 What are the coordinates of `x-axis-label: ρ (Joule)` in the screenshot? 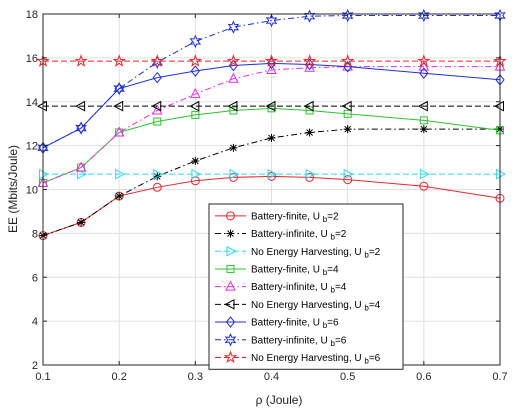 It's located at (279, 400).